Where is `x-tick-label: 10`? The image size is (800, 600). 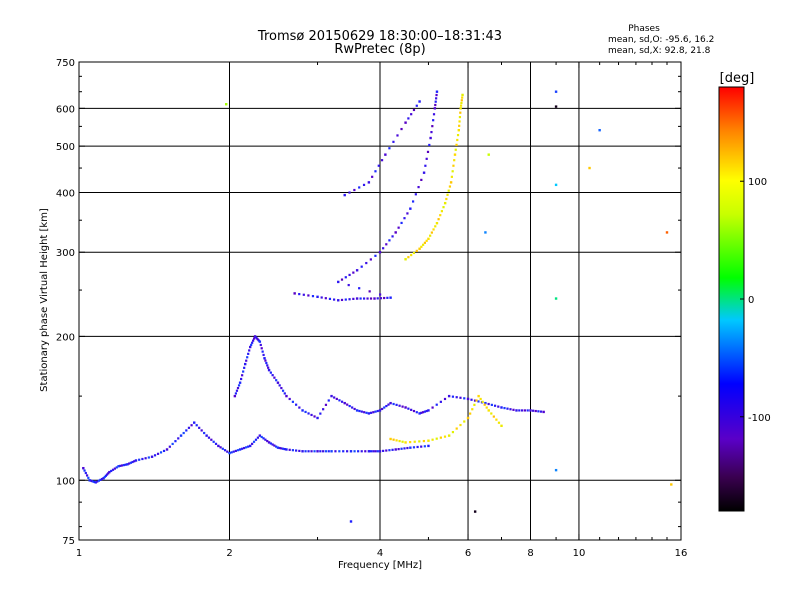 x-tick-label: 10 is located at coordinates (579, 553).